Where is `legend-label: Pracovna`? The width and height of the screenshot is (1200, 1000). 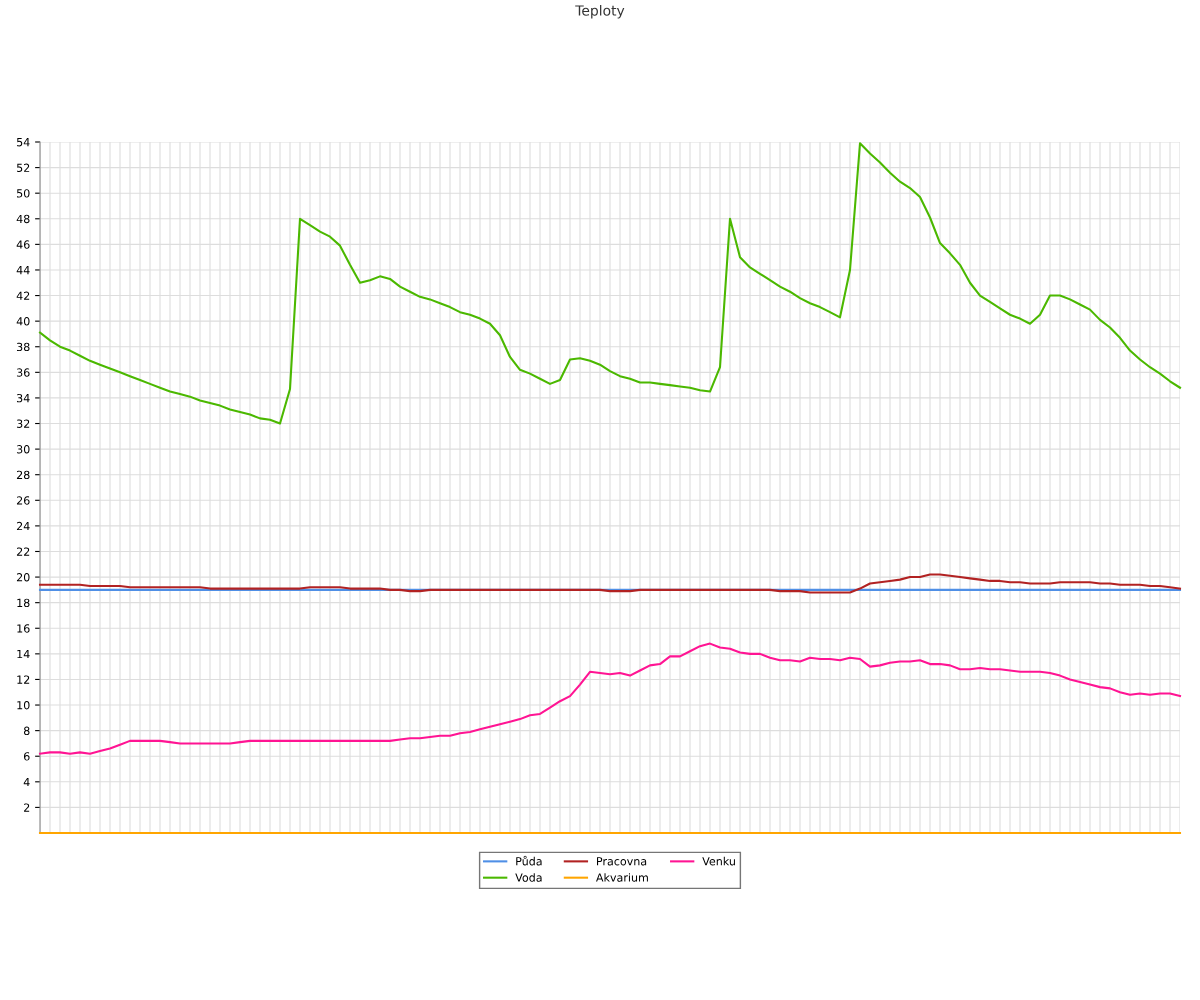
legend-label: Pracovna is located at coordinates (622, 861).